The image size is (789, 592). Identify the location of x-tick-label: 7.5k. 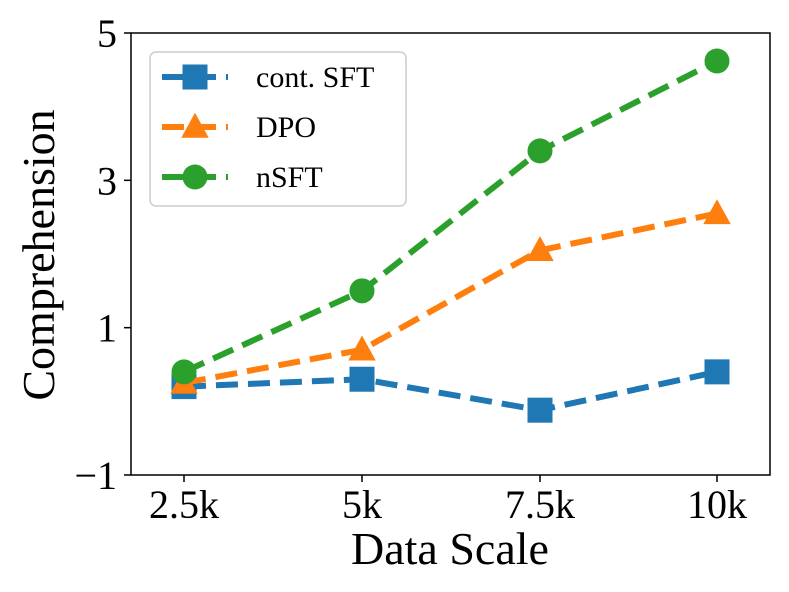
(540, 504).